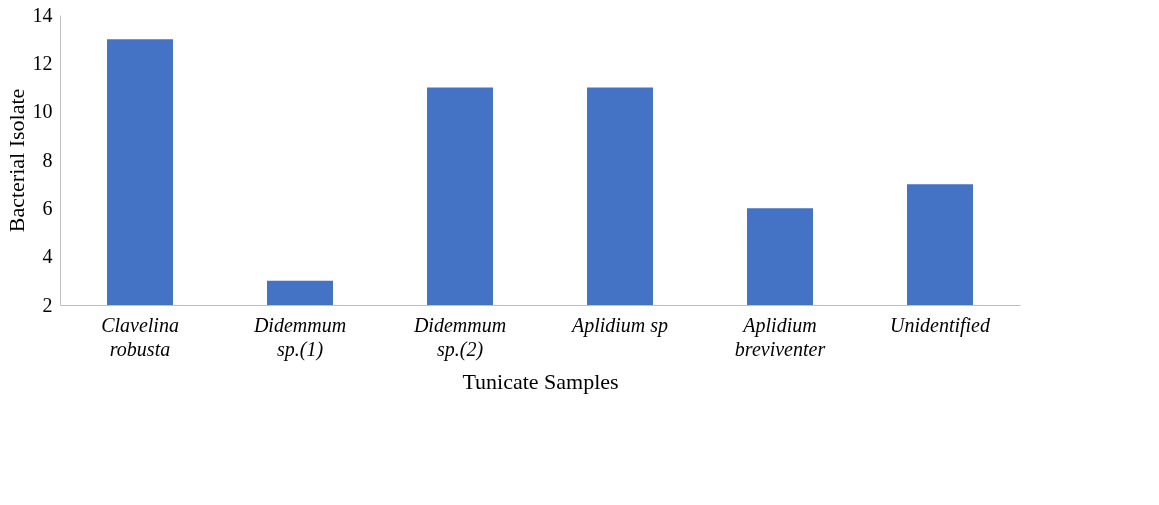  Describe the element at coordinates (42, 14) in the screenshot. I see `y-tick-label: 14` at that location.